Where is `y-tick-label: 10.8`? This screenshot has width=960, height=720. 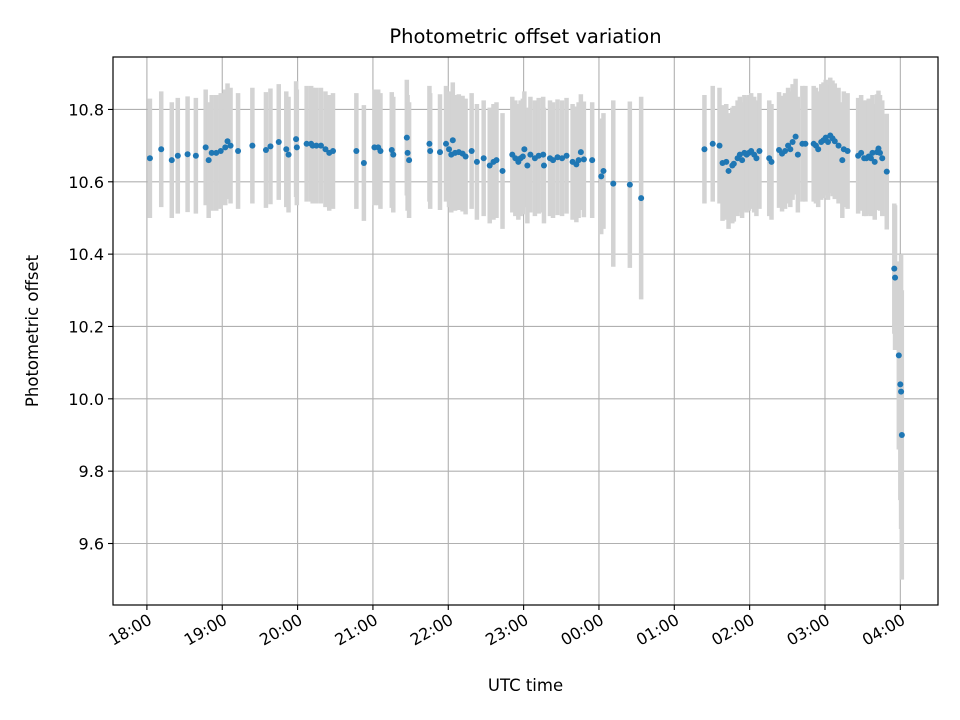
y-tick-label: 10.8 is located at coordinates (86, 109).